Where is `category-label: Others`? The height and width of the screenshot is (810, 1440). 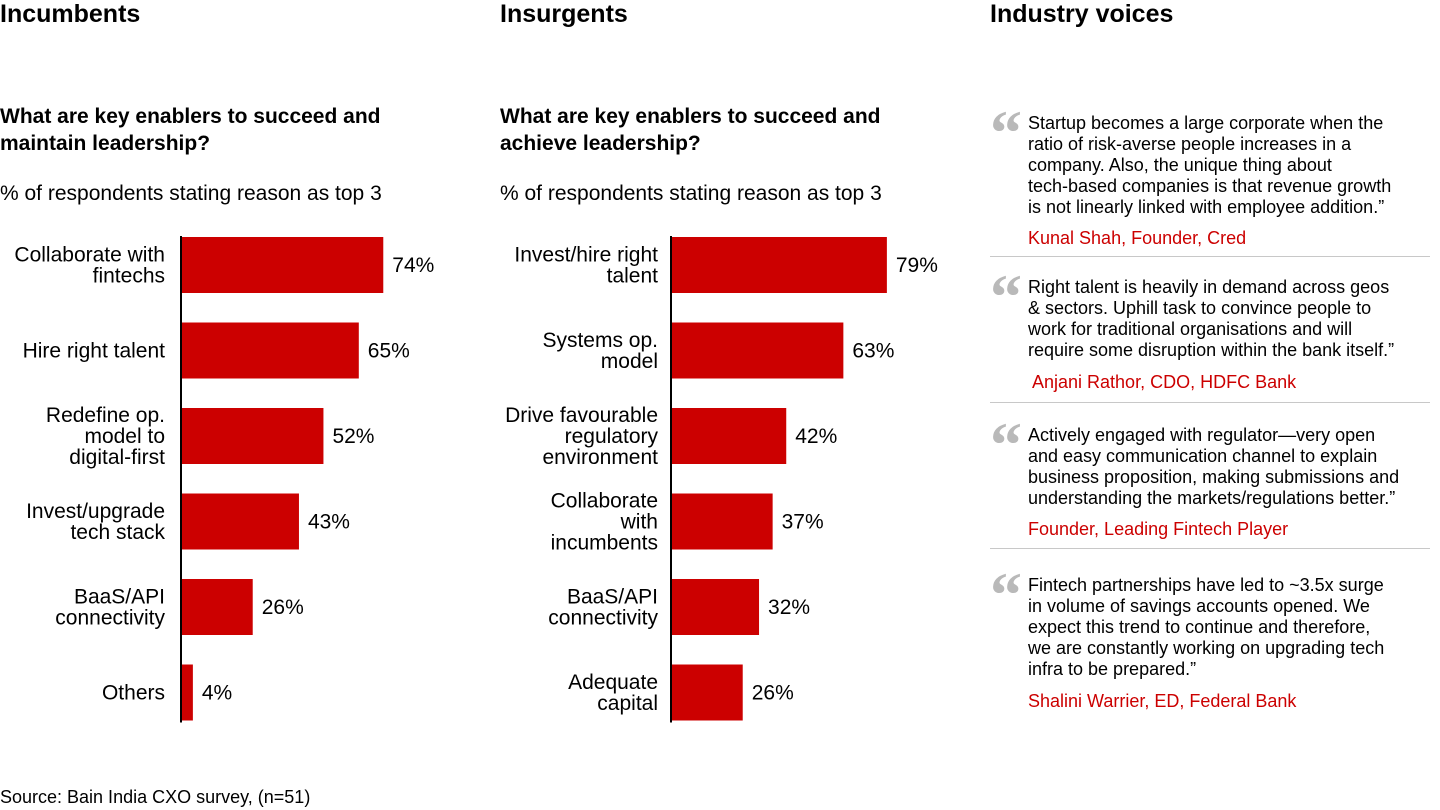 category-label: Others is located at coordinates (133, 693).